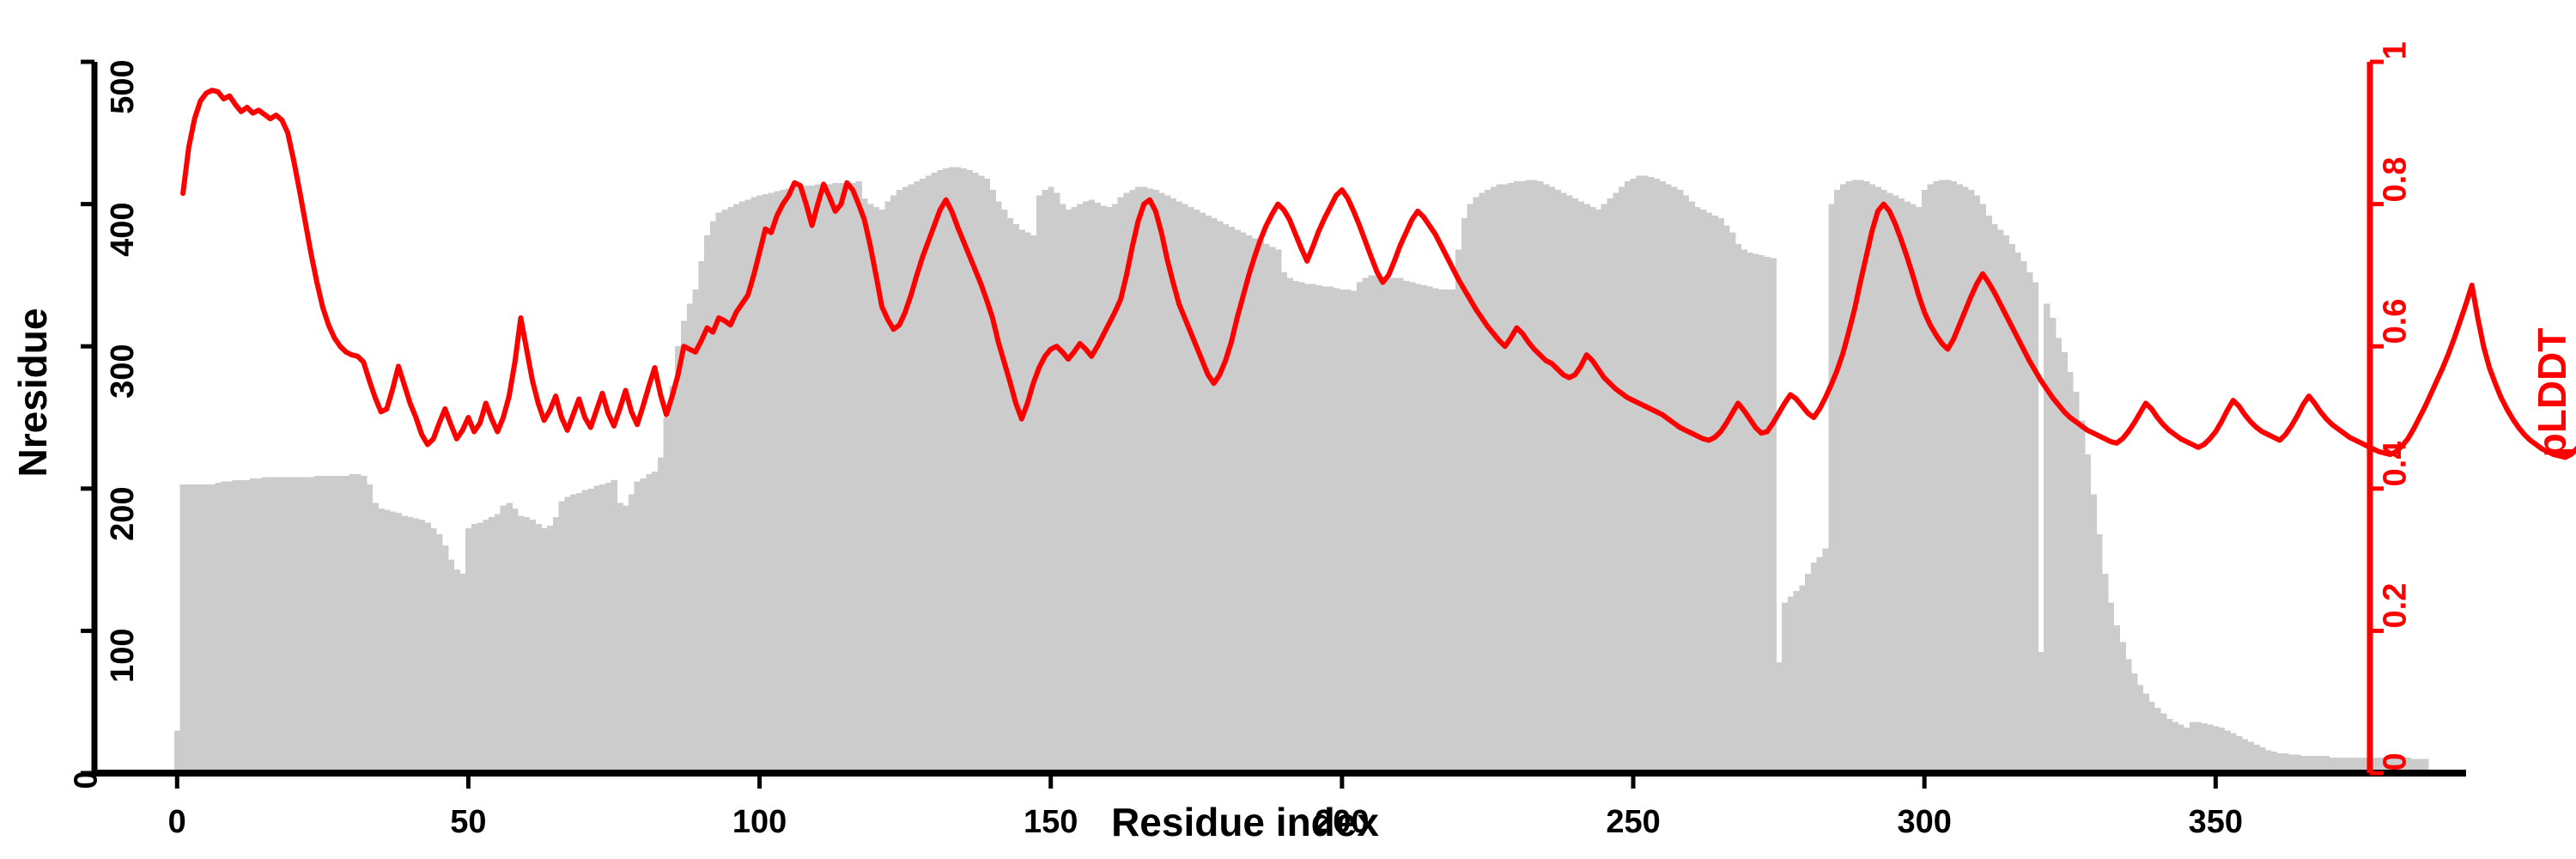 This screenshot has height=859, width=2576. Describe the element at coordinates (123, 86) in the screenshot. I see `y-axis-left-tick-500: 500` at that location.